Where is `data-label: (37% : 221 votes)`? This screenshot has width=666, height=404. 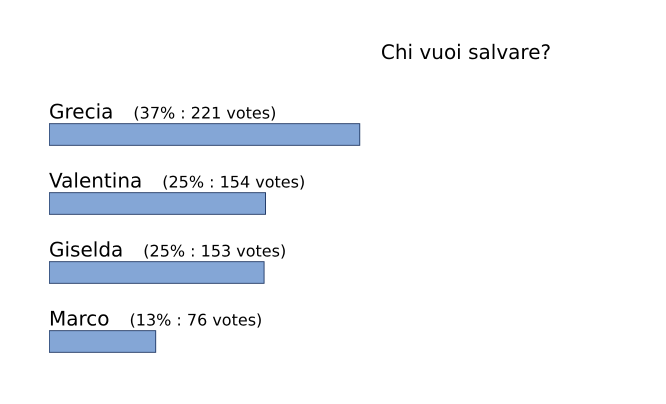 data-label: (37% : 221 votes) is located at coordinates (204, 113).